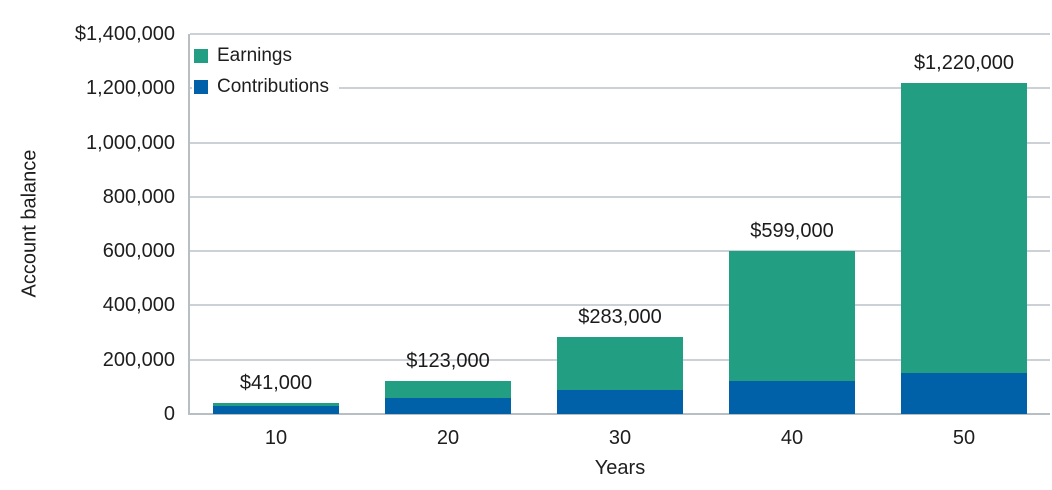 The image size is (1052, 490). What do you see at coordinates (138, 251) in the screenshot?
I see `y-tick-label: 600,000` at bounding box center [138, 251].